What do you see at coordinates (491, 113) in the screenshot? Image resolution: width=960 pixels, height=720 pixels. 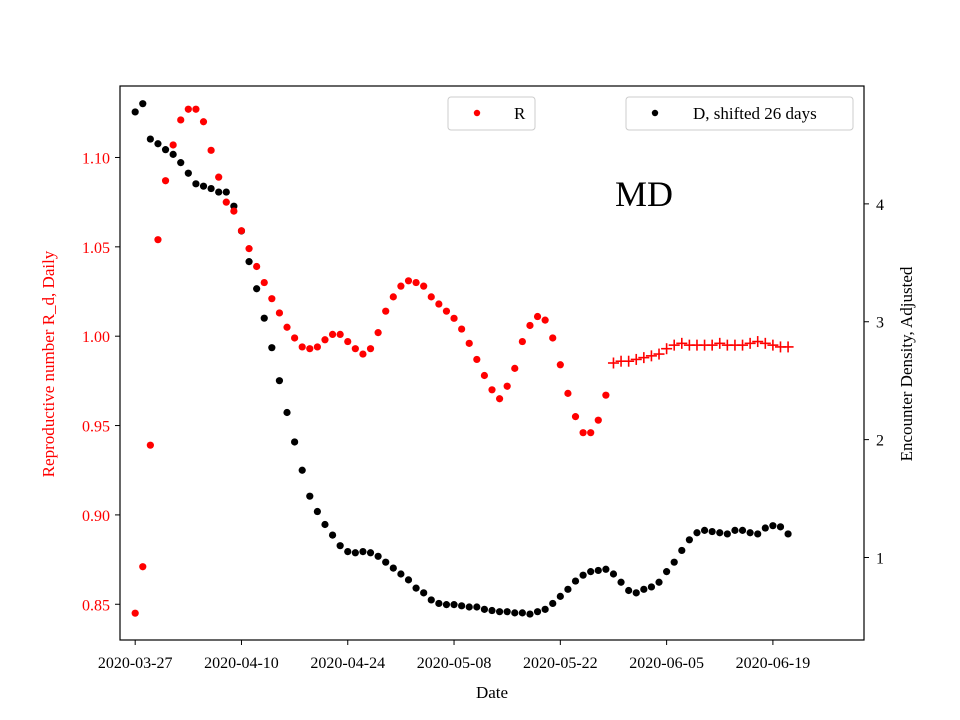 I see `legend-r-frame` at bounding box center [491, 113].